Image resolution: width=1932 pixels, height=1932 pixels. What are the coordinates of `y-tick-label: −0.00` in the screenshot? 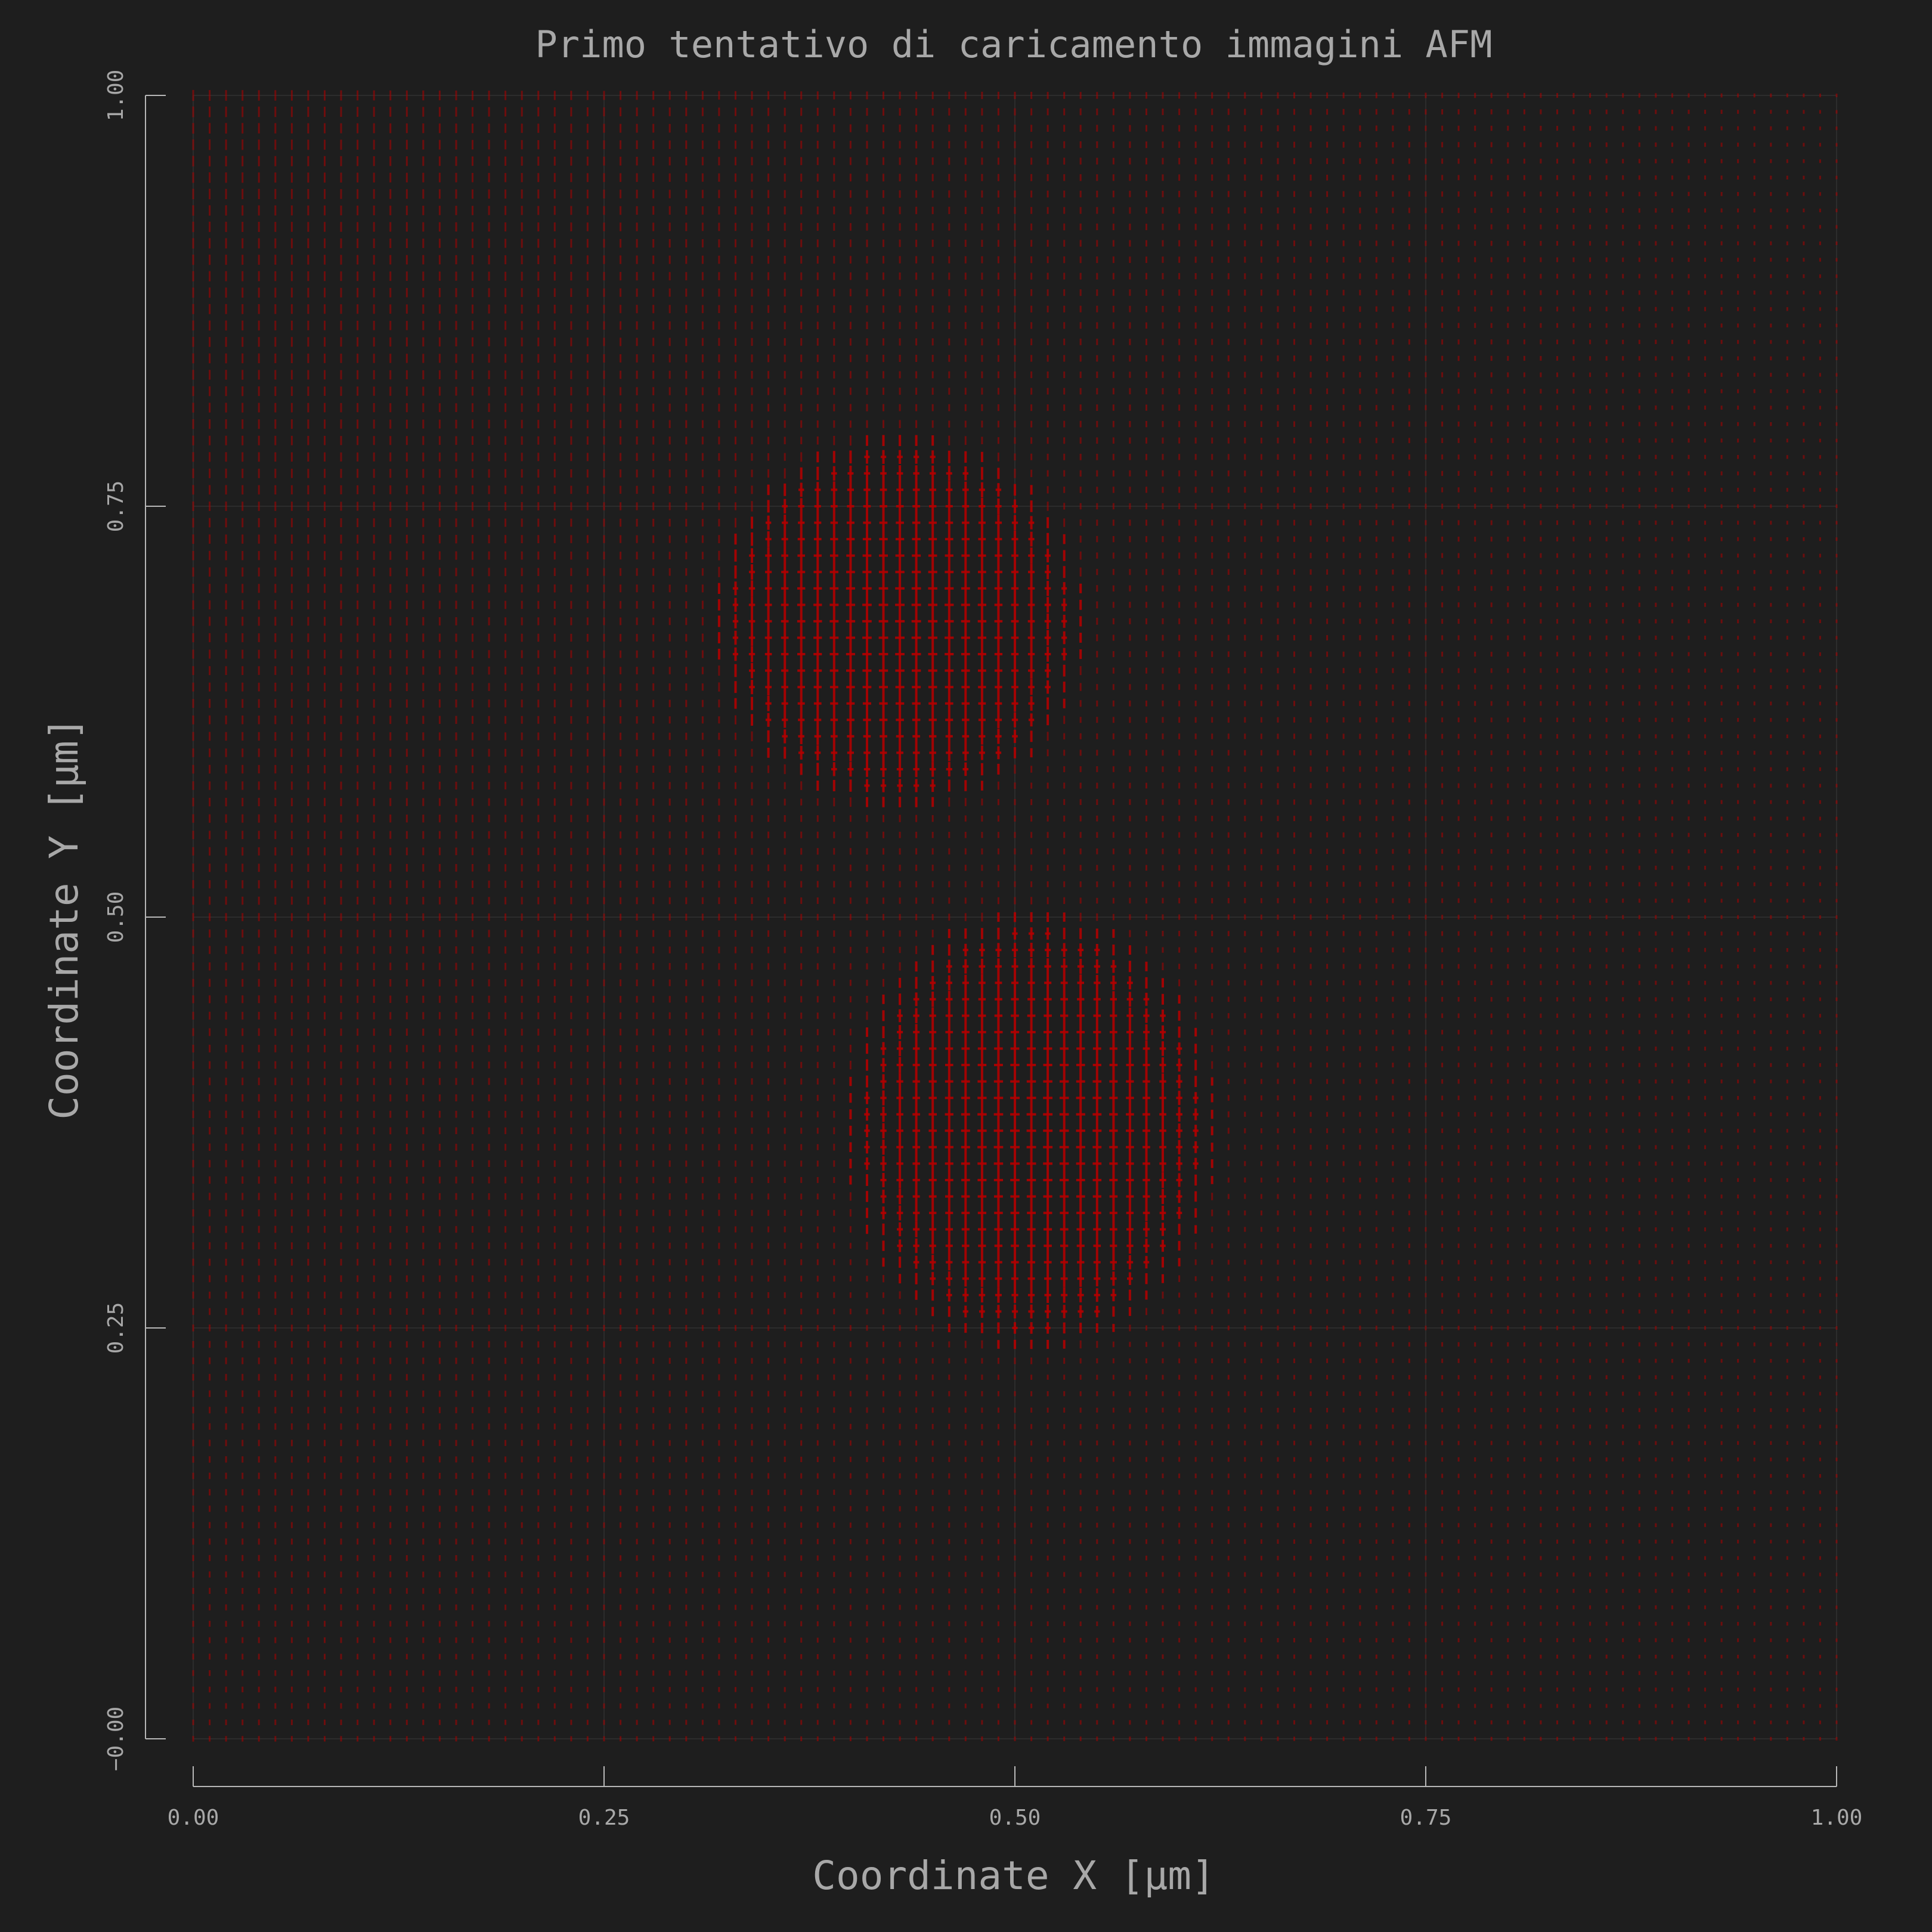 It's located at (116, 1739).